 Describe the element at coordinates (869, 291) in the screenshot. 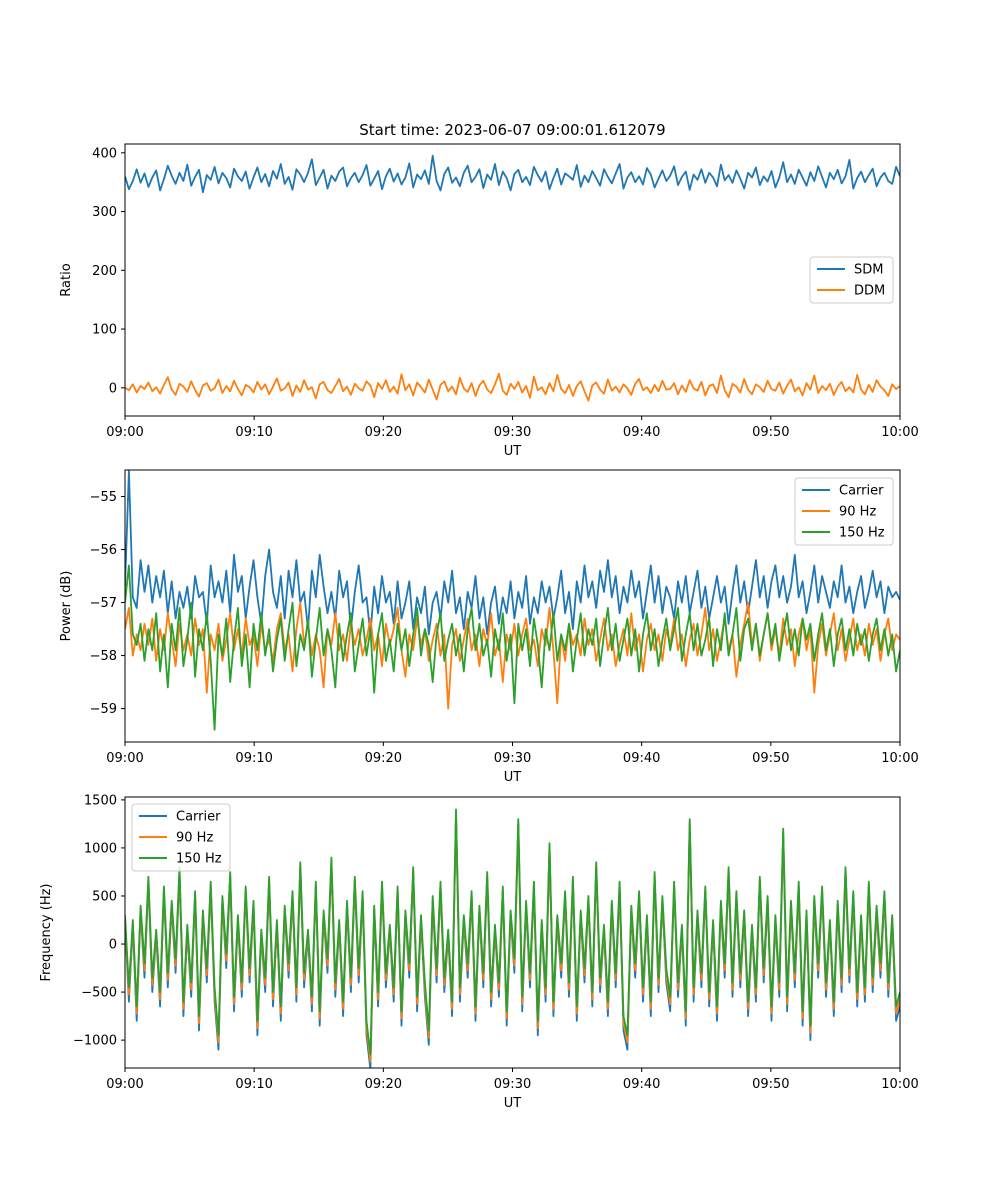

I see `legend-label: DDM` at that location.